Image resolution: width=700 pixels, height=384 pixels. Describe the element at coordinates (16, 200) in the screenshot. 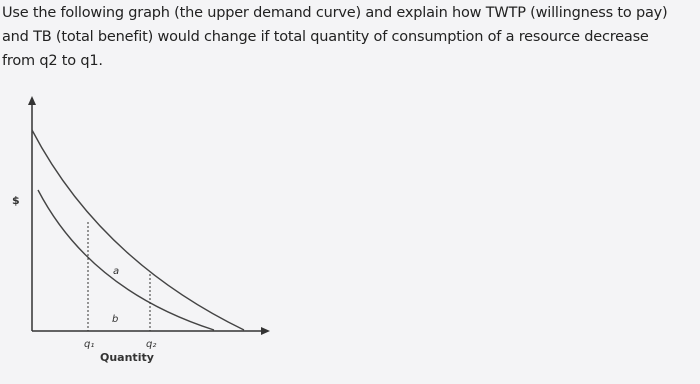

I see `y-label: $` at that location.